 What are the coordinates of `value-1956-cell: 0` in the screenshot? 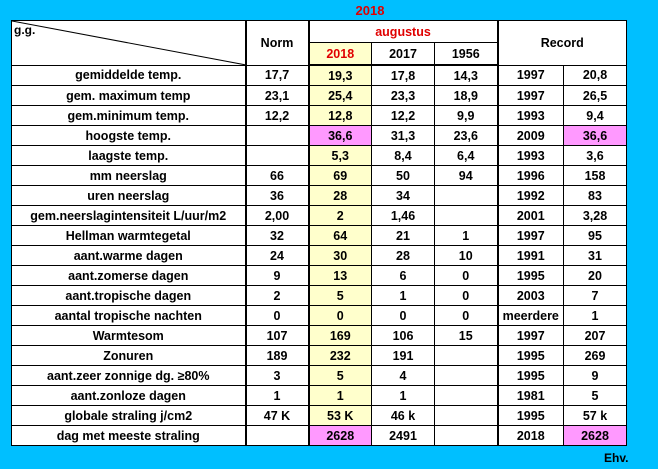 It's located at (466, 295).